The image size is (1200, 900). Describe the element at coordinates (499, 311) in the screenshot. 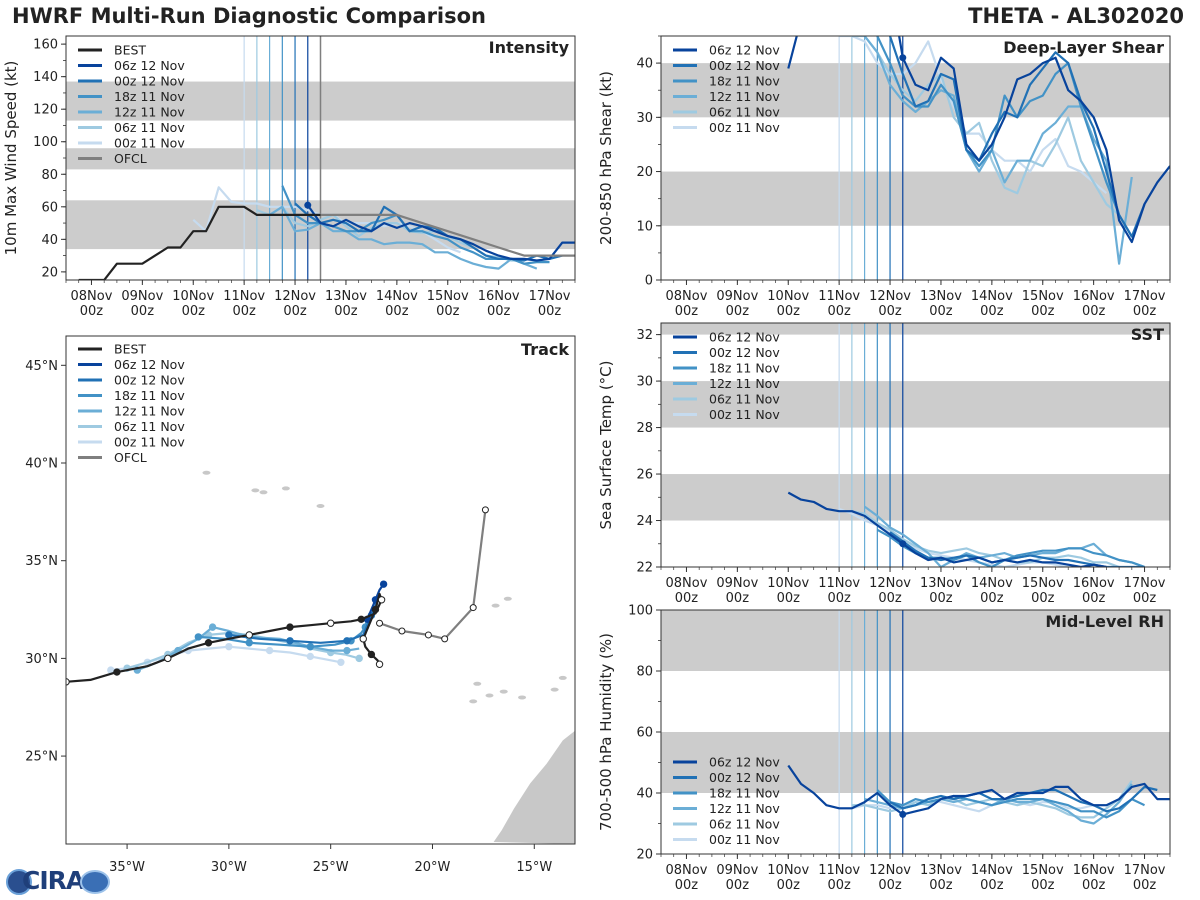

I see `intensity-xtick-bottom-8: 00z` at that location.